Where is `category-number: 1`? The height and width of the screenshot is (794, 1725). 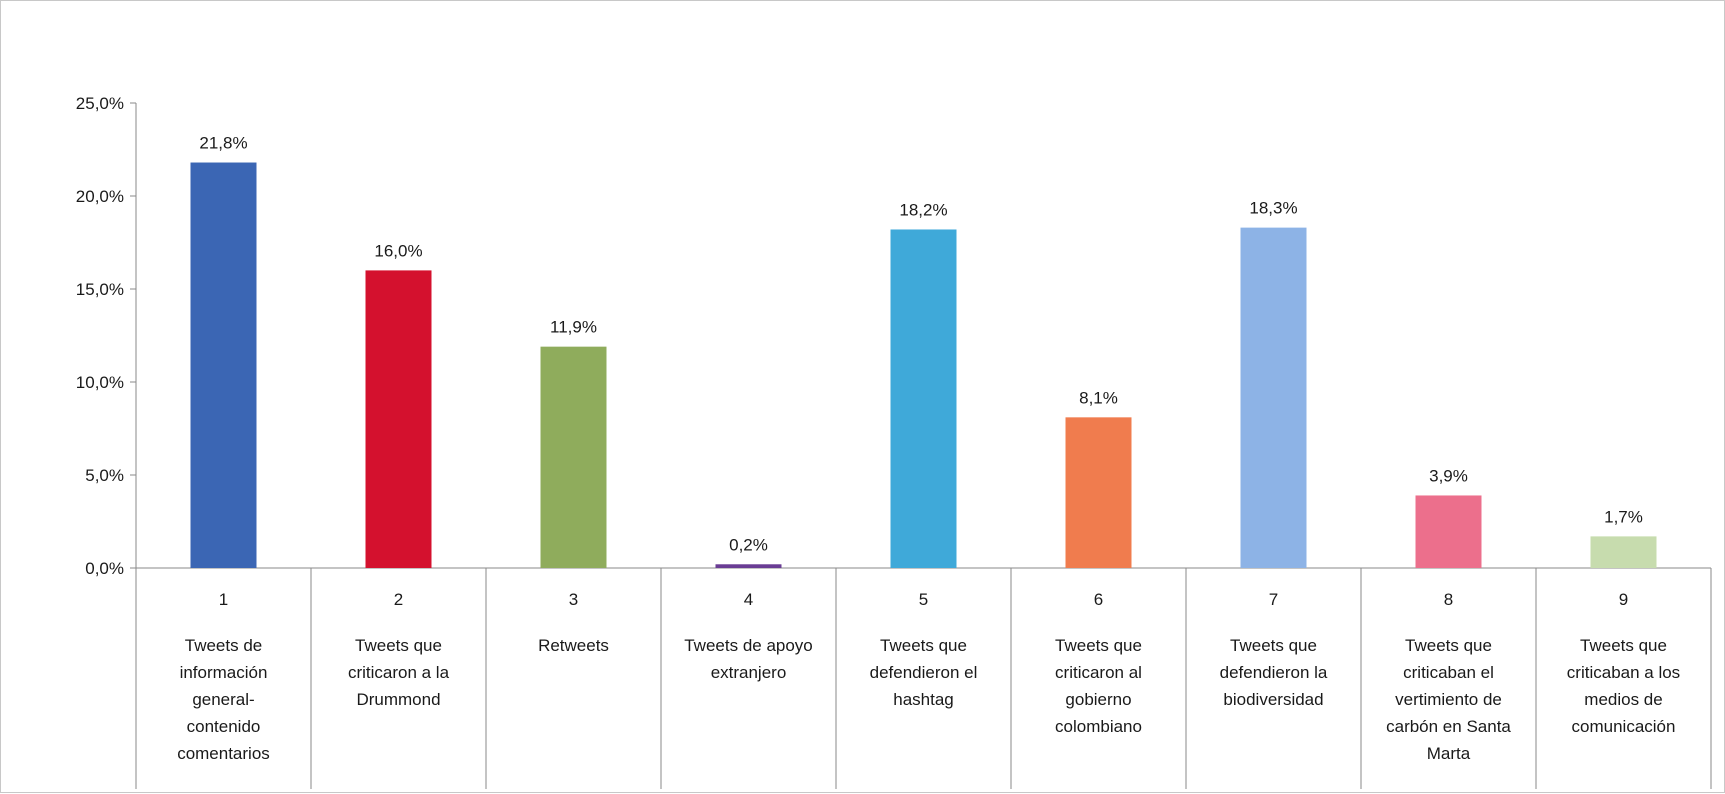
category-number: 1 is located at coordinates (223, 599).